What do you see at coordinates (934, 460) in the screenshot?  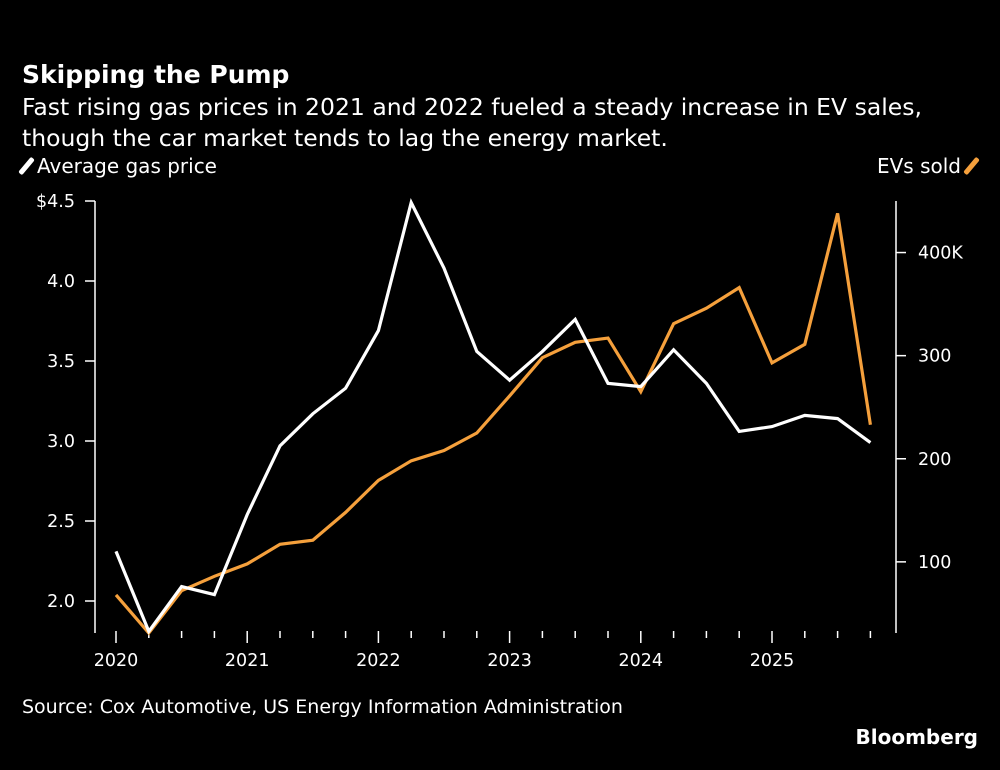 I see `right-tick-label: 200` at bounding box center [934, 460].